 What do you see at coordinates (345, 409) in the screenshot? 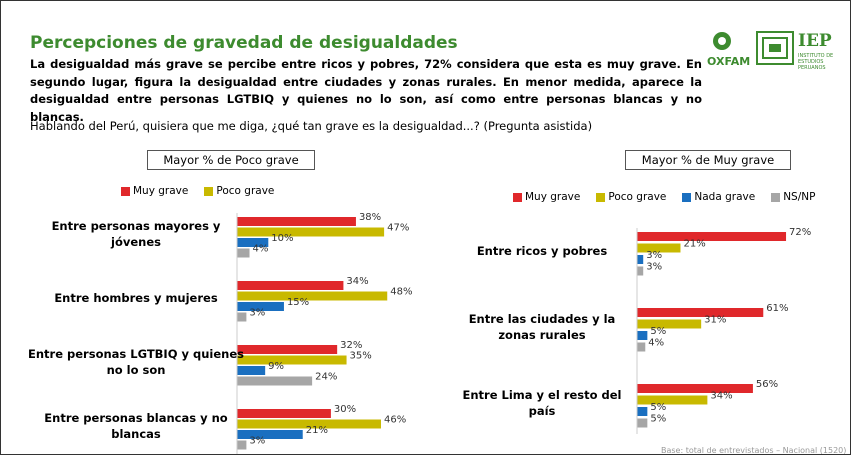
I see `value-label: 30%` at bounding box center [345, 409].